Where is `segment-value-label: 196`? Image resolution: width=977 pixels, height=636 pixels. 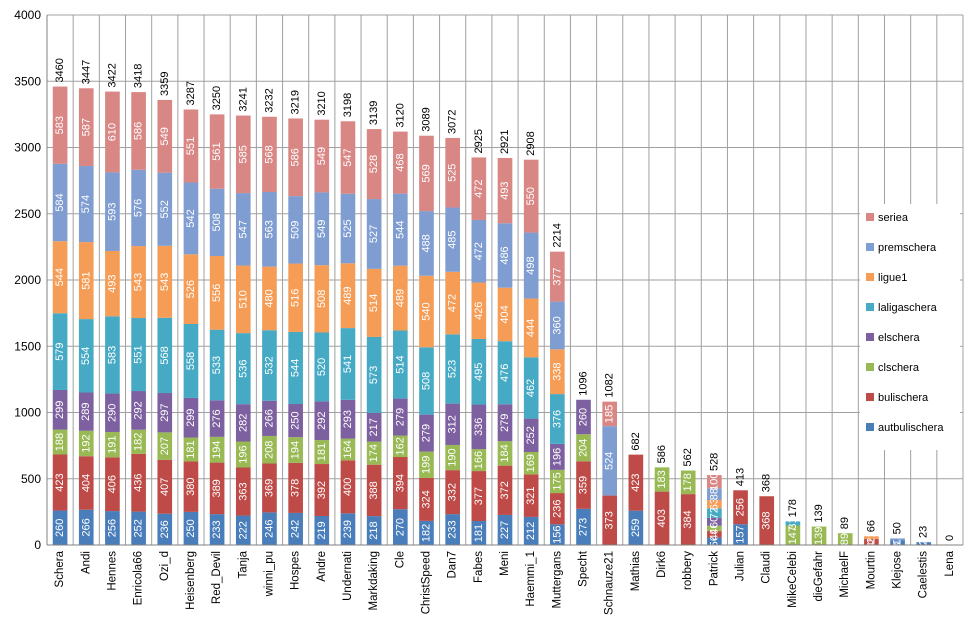
segment-value-label: 196 is located at coordinates (243, 454).